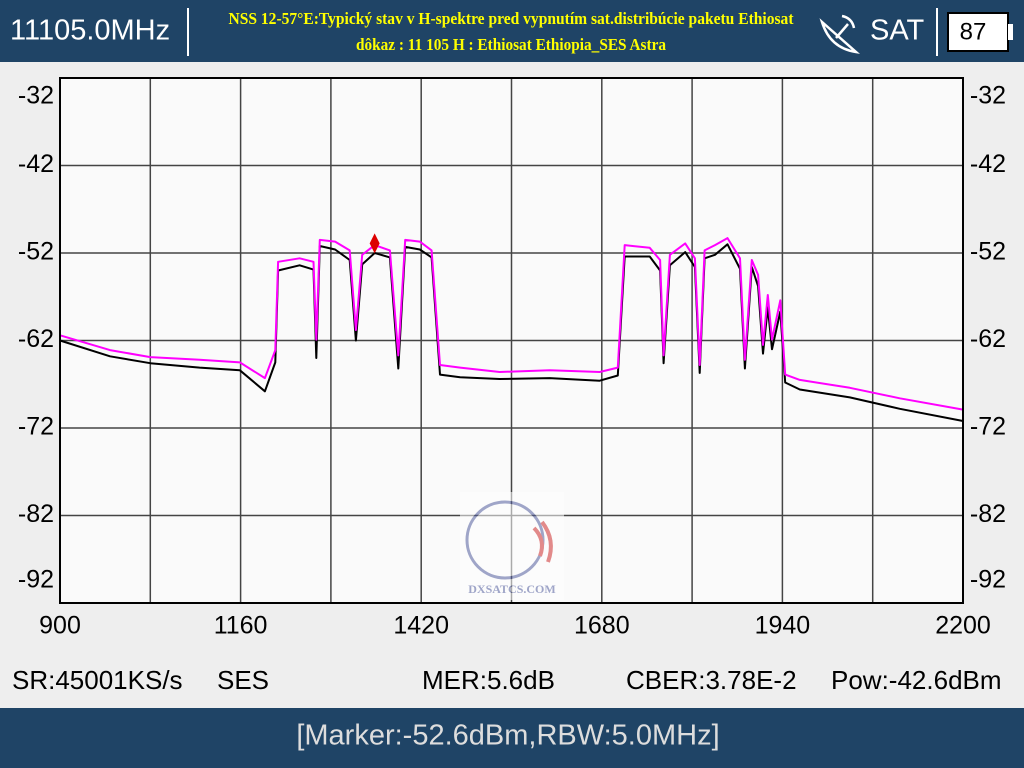  What do you see at coordinates (374, 243) in the screenshot?
I see `marker` at bounding box center [374, 243].